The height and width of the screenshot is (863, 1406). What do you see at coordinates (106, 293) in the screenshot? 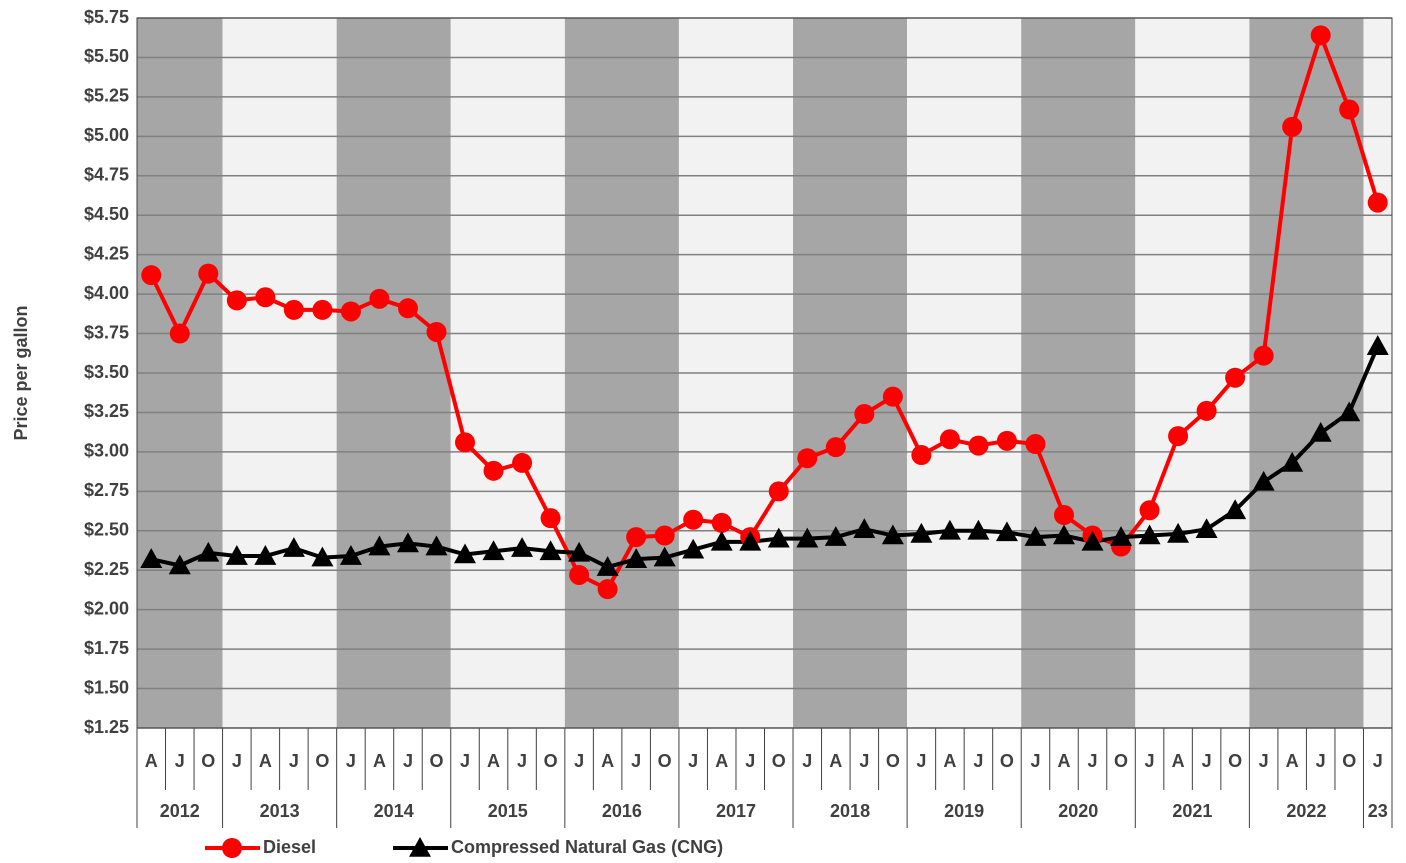
I see `y-tick-label: $4.00` at bounding box center [106, 293].